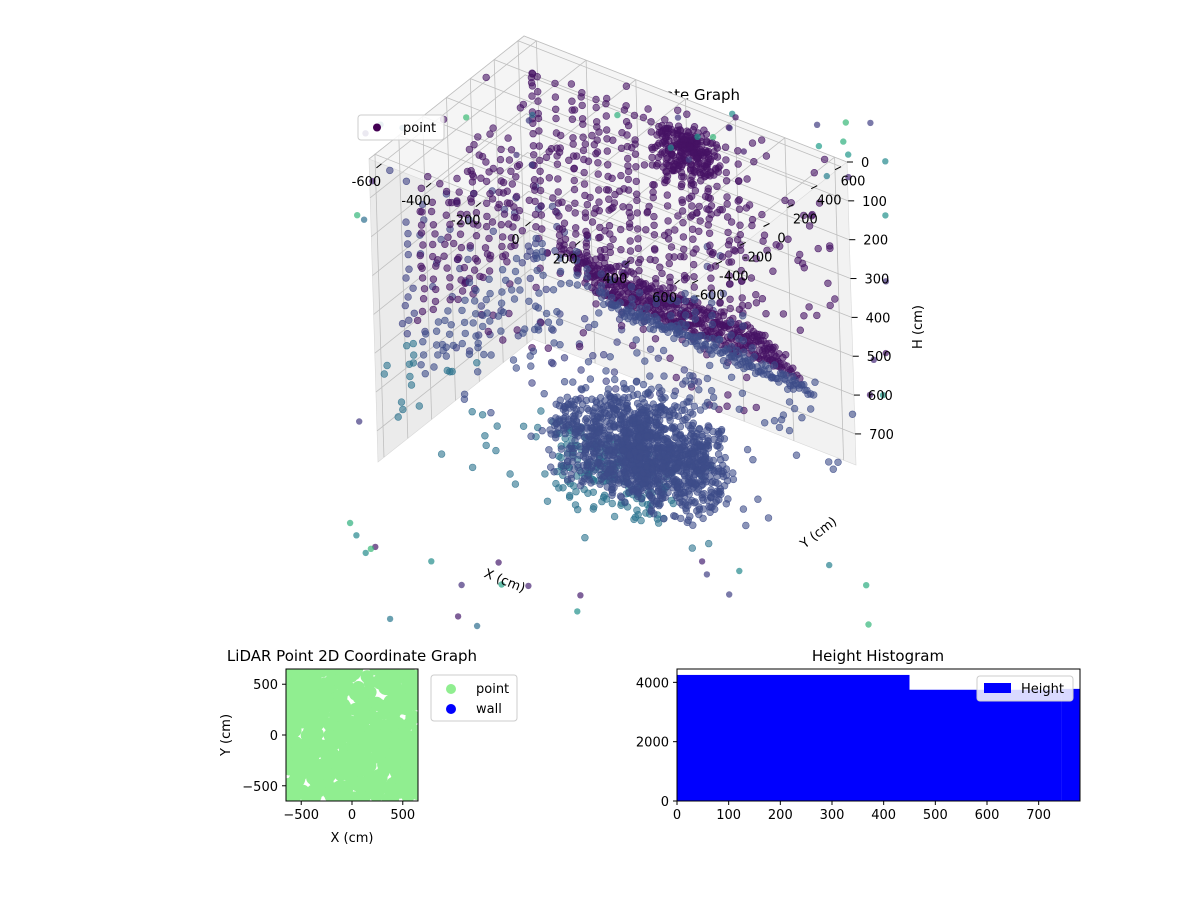 The height and width of the screenshot is (900, 1200). I want to click on legend-point-label: point, so click(419, 128).